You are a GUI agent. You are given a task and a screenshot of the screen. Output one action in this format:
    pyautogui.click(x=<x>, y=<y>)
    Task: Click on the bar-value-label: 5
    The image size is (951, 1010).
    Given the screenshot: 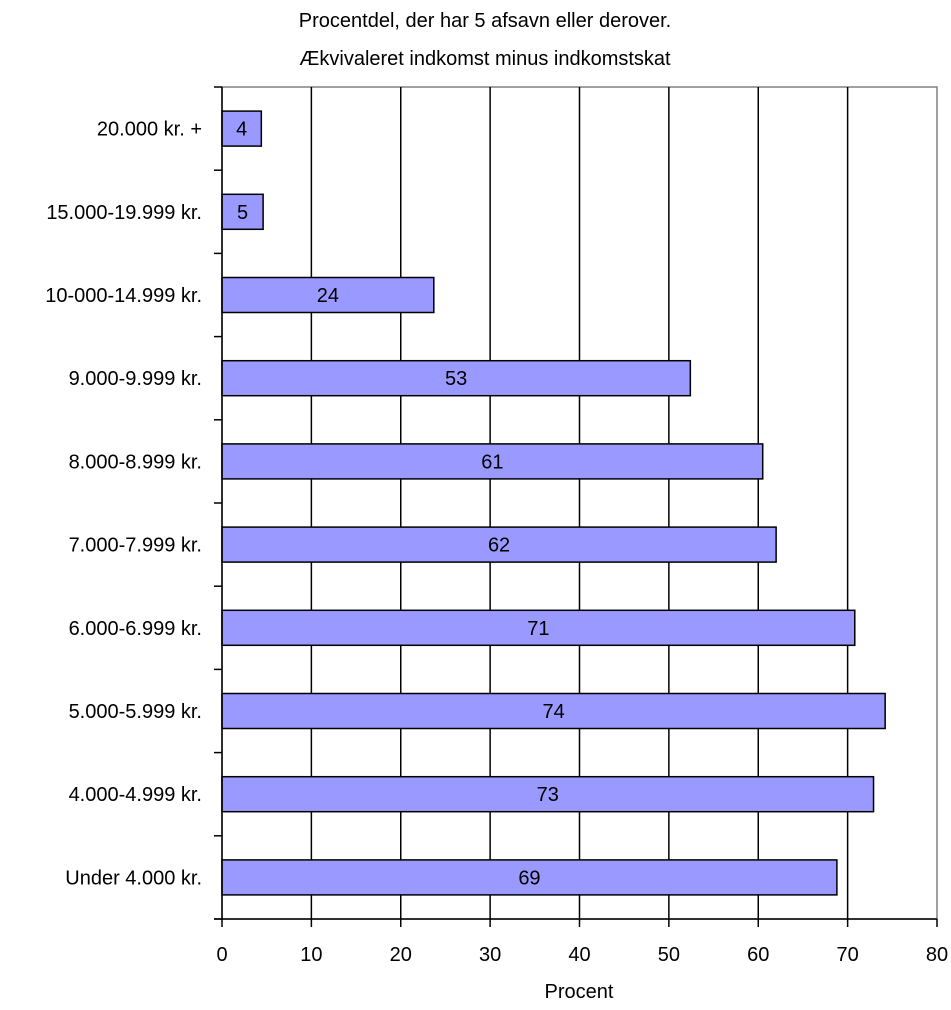 What is the action you would take?
    pyautogui.click(x=242, y=213)
    